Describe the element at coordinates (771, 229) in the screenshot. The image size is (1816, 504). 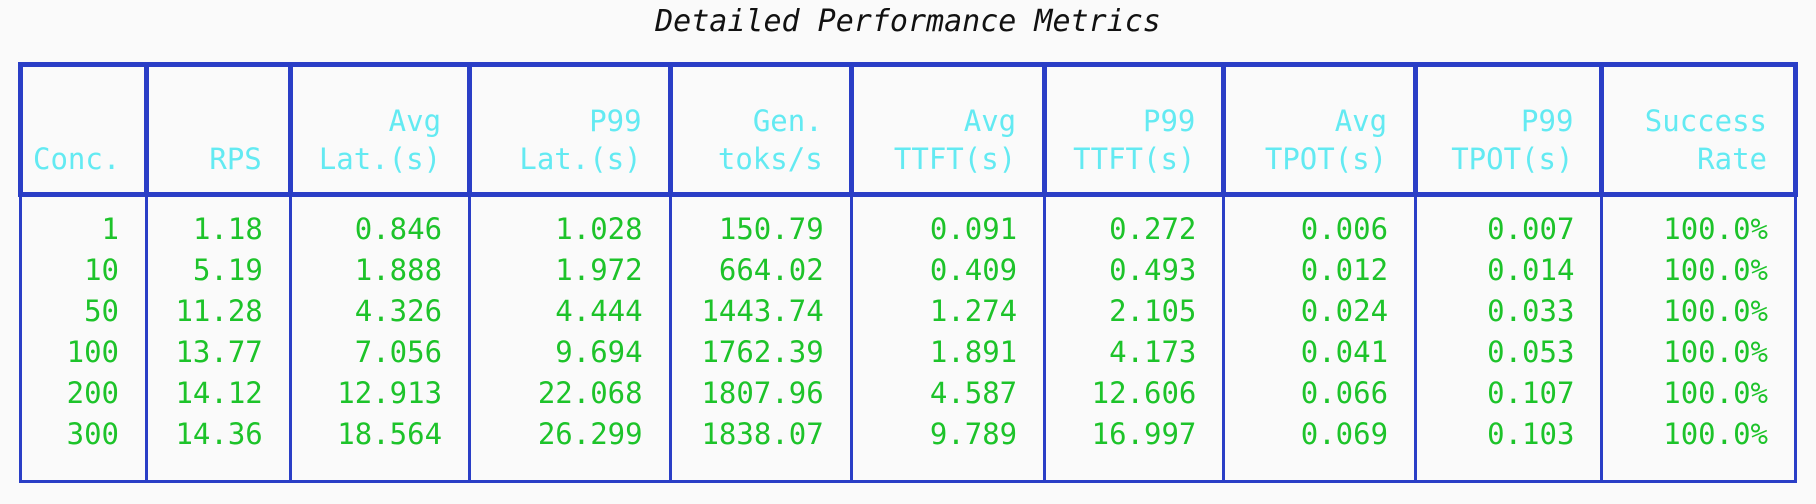
I see `table-cell-value: 150.79` at that location.